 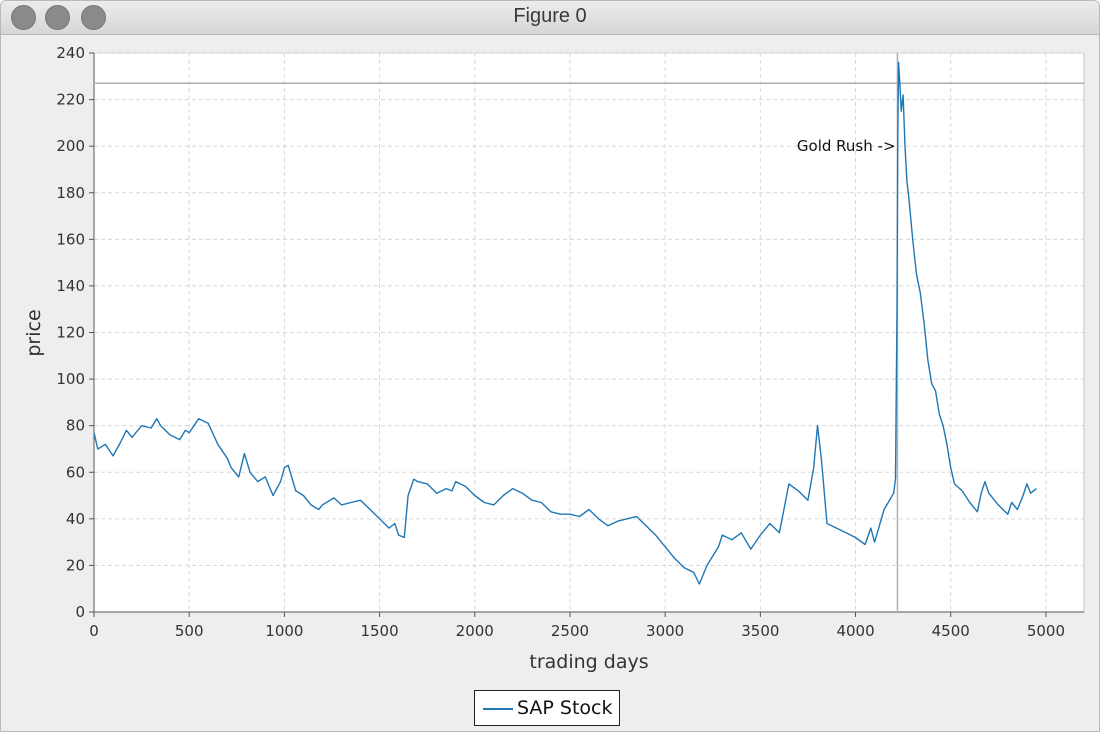 I want to click on x-tick-label: 3000, so click(x=665, y=631).